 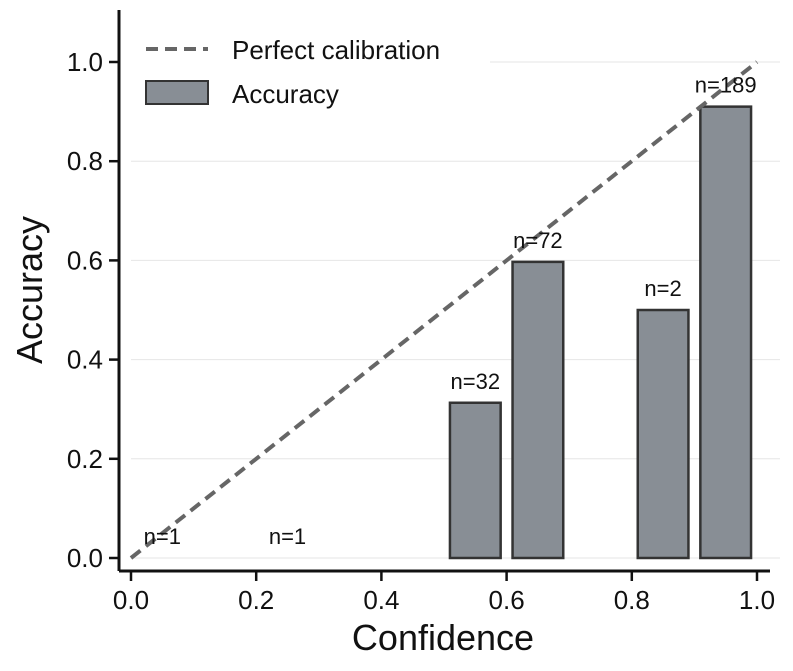 What do you see at coordinates (443, 637) in the screenshot?
I see `x-axis-title: Confidence` at bounding box center [443, 637].